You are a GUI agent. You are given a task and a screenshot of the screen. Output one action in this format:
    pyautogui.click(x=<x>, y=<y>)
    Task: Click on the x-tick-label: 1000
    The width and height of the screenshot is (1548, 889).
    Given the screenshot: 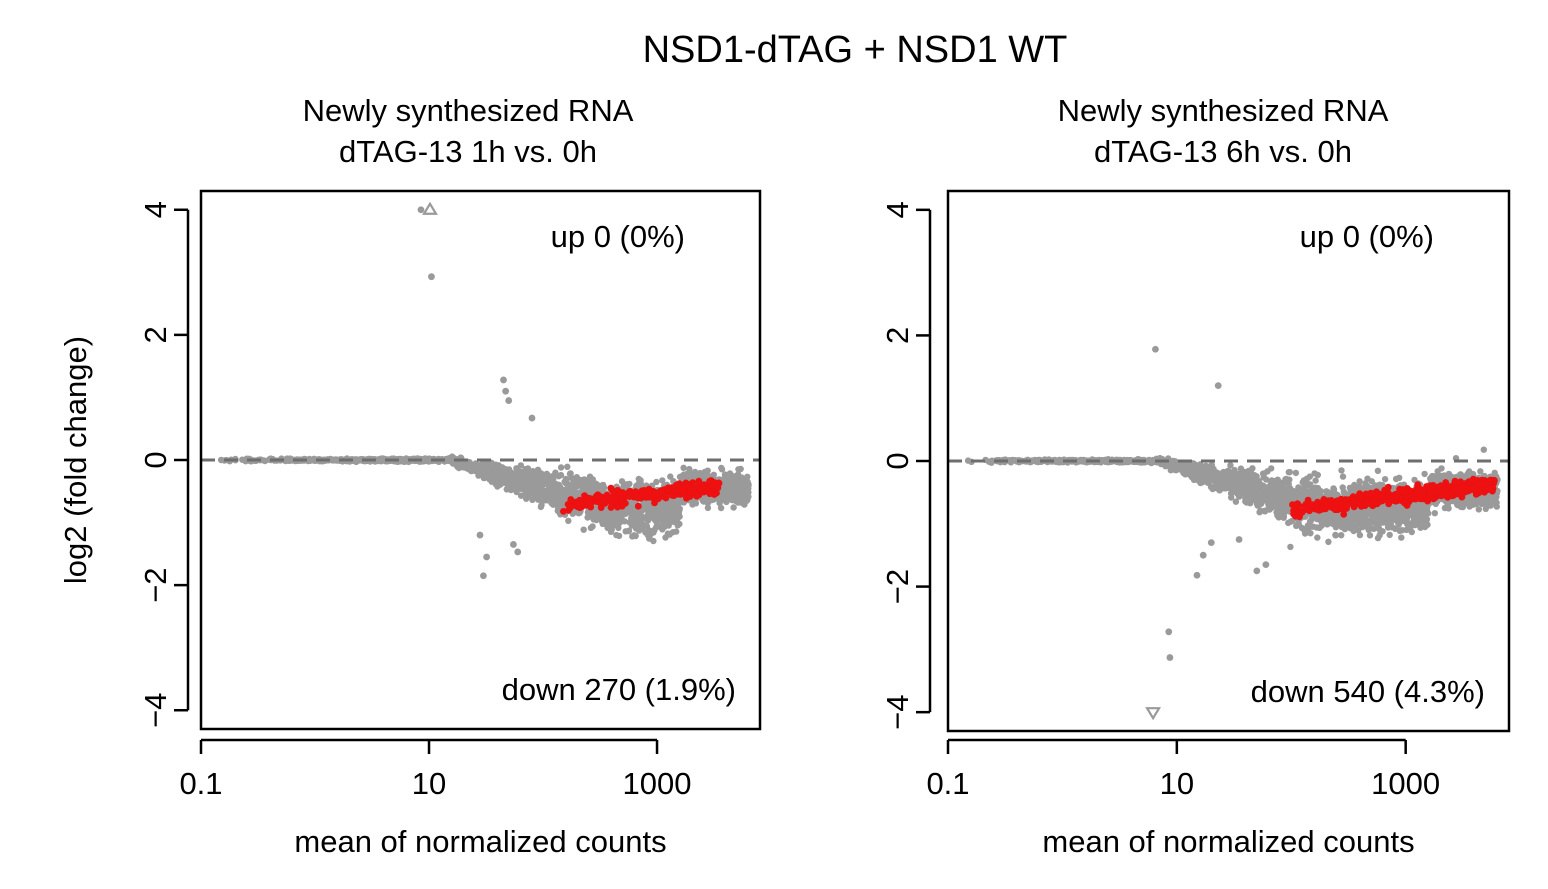 What is the action you would take?
    pyautogui.click(x=657, y=783)
    